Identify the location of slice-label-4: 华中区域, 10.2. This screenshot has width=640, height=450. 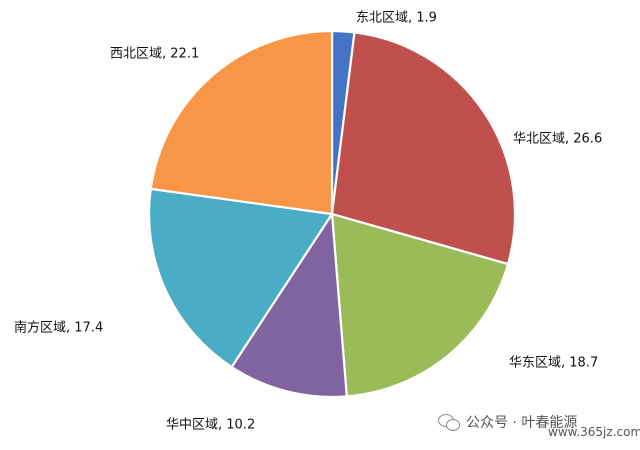
(210, 425).